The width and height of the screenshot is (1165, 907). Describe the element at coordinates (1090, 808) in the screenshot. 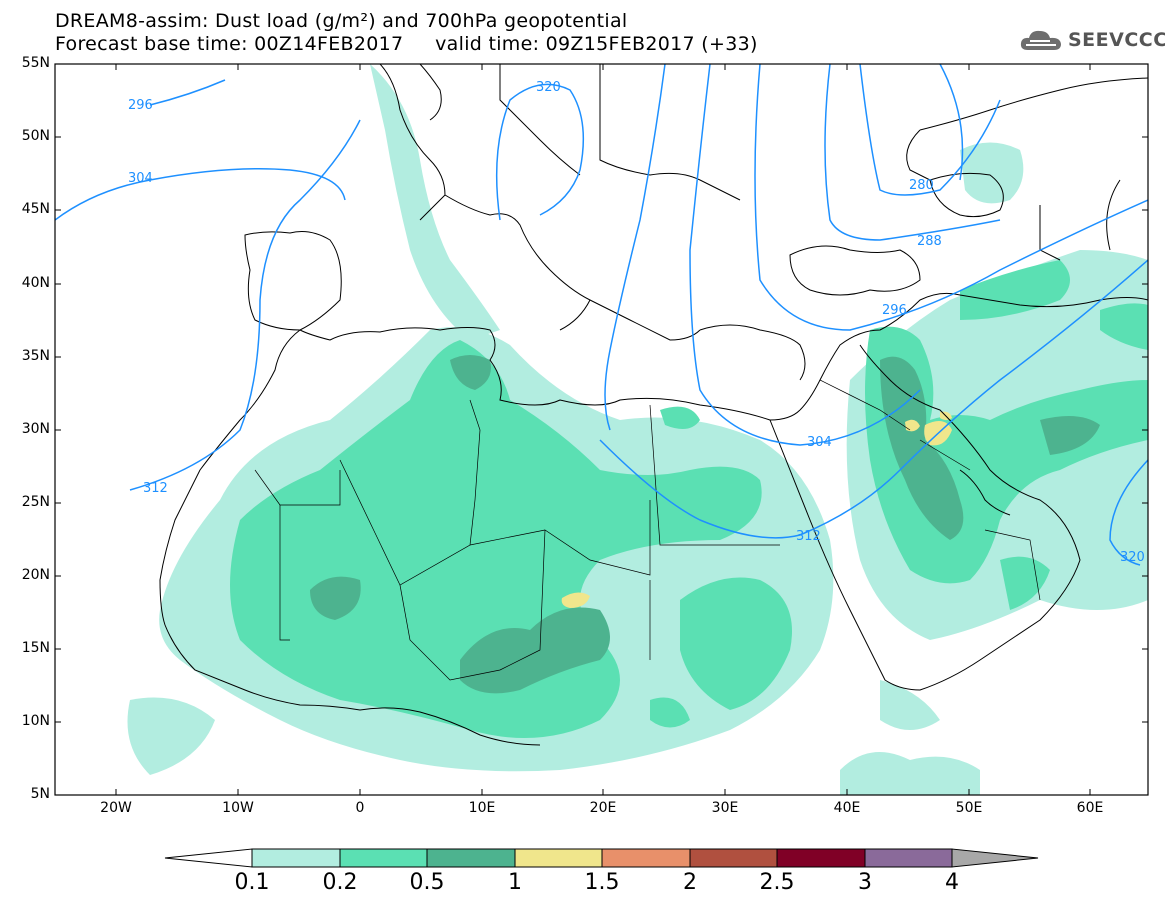

I see `lon-label: 60E` at that location.